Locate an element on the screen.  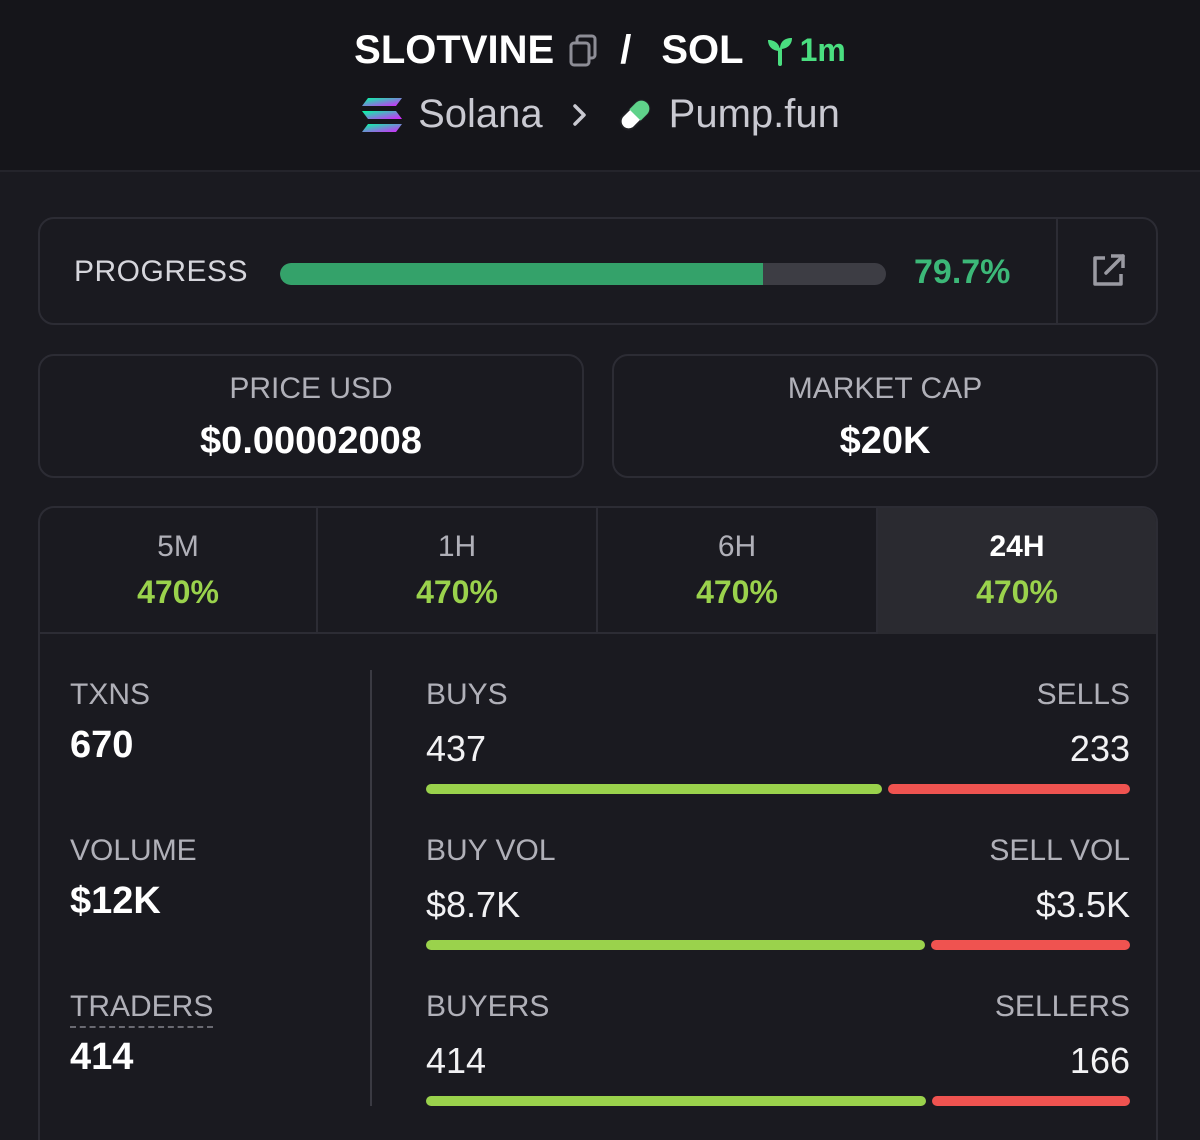
traders-metric: TRADERS 414 is located at coordinates (142, 1034).